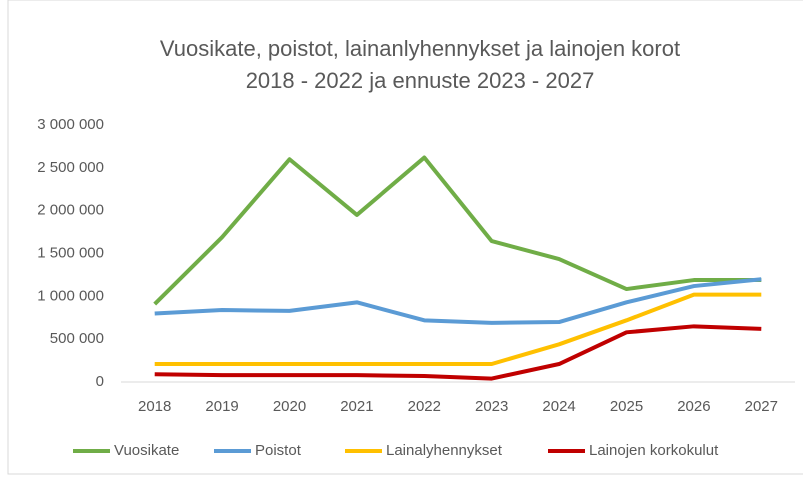 The image size is (803, 477). I want to click on y-tick-label: 3 000 000, so click(70, 124).